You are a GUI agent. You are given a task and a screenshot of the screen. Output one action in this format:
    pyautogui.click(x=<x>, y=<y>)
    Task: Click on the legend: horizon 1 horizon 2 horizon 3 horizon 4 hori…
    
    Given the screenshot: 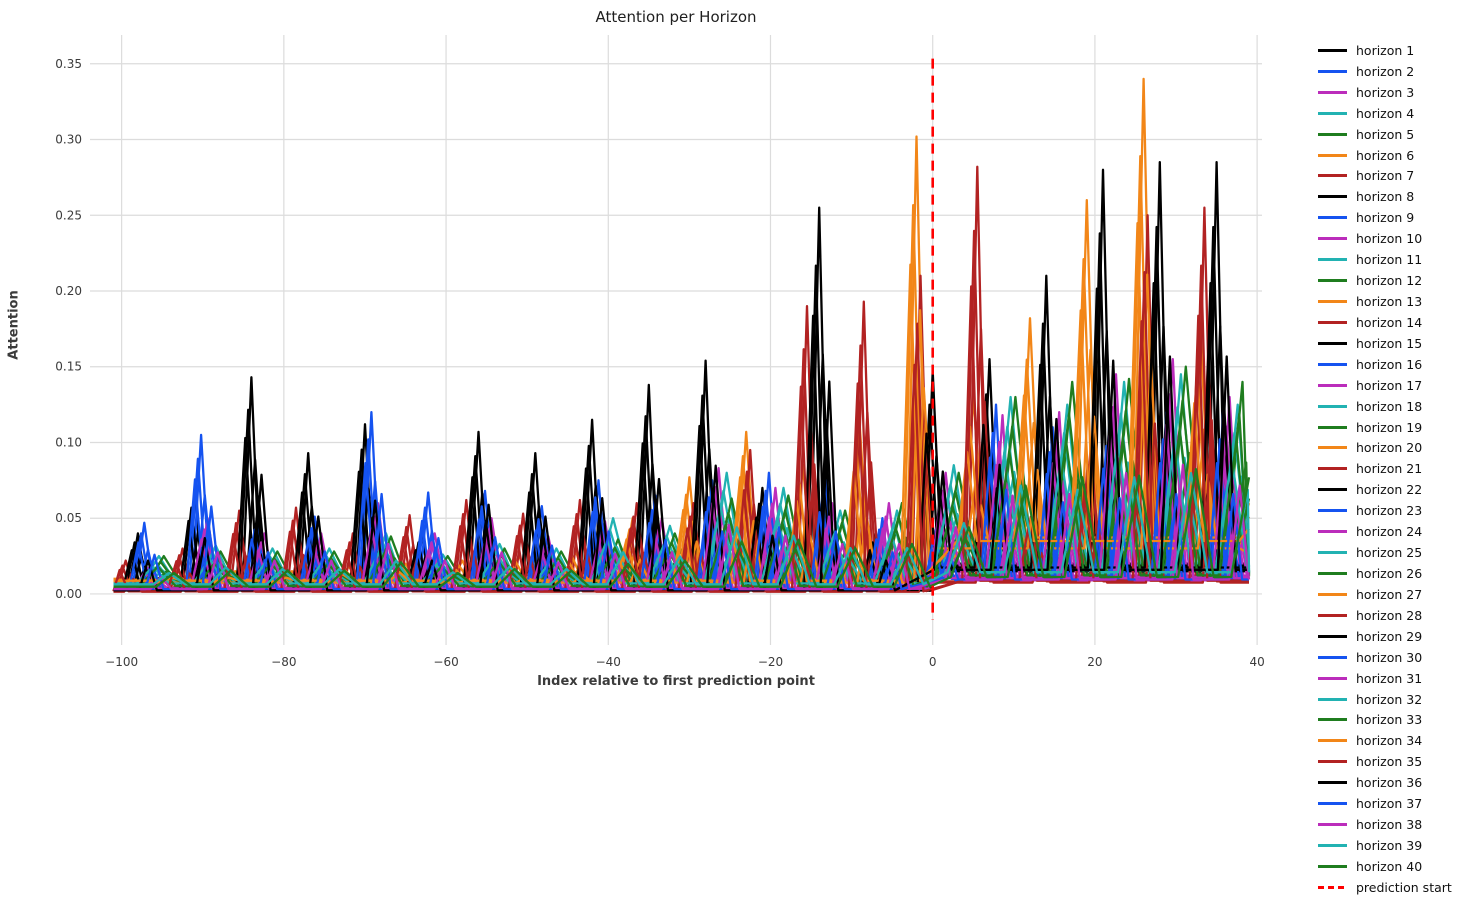 What is the action you would take?
    pyautogui.click(x=1385, y=469)
    